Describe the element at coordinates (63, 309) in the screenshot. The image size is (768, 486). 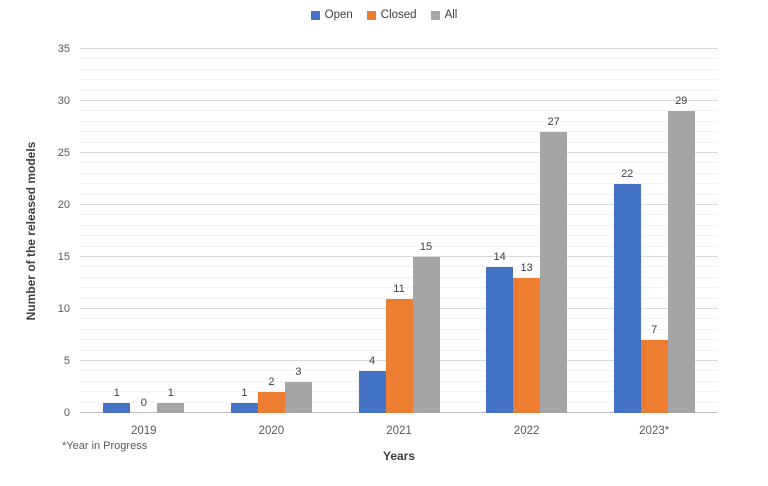
I see `y-tick-label: 10` at that location.